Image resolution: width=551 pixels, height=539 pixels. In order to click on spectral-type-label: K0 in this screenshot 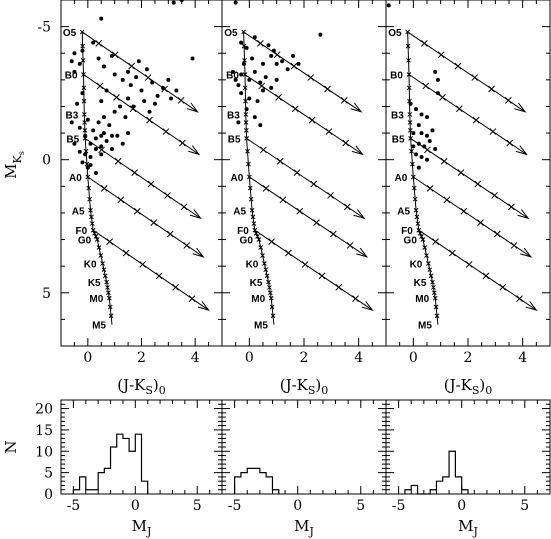, I will do `click(90, 264)`.